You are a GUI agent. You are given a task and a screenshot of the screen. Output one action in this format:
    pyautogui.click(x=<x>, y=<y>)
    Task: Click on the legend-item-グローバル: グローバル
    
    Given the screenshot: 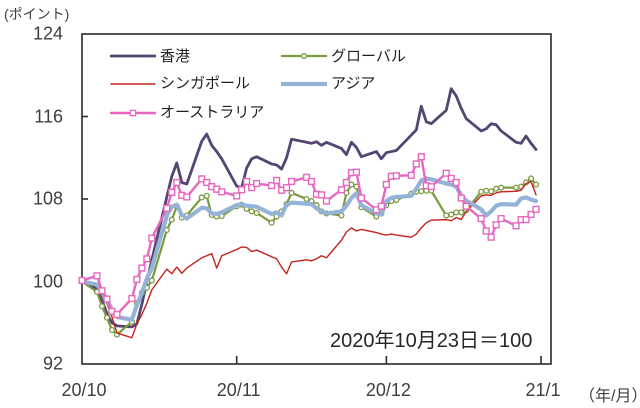 What is the action you would take?
    pyautogui.click(x=343, y=56)
    